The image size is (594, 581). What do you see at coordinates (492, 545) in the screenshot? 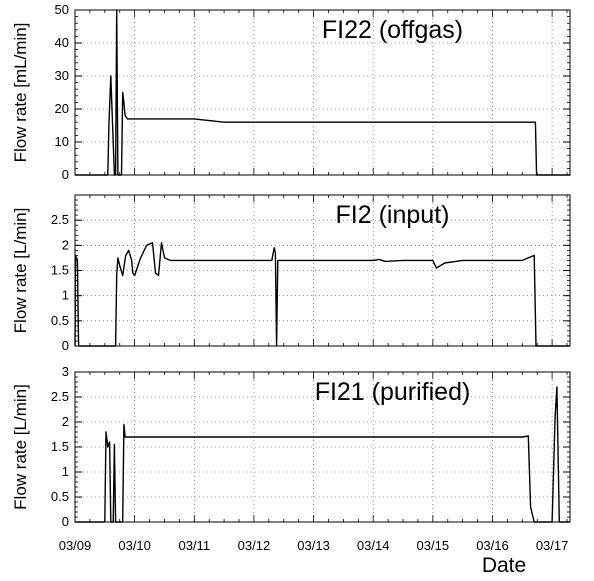
I see `x-tick-label: 03/16` at bounding box center [492, 545].